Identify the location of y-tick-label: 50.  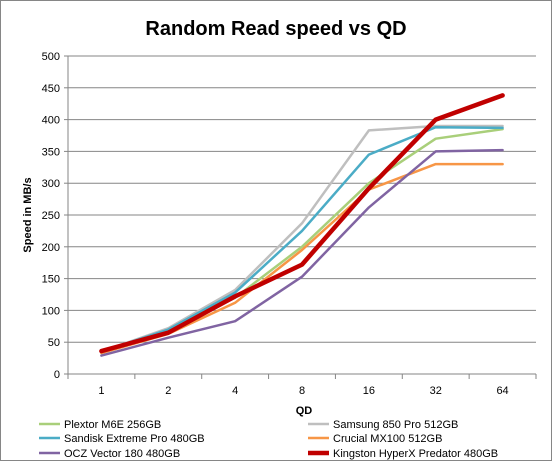
(54, 343).